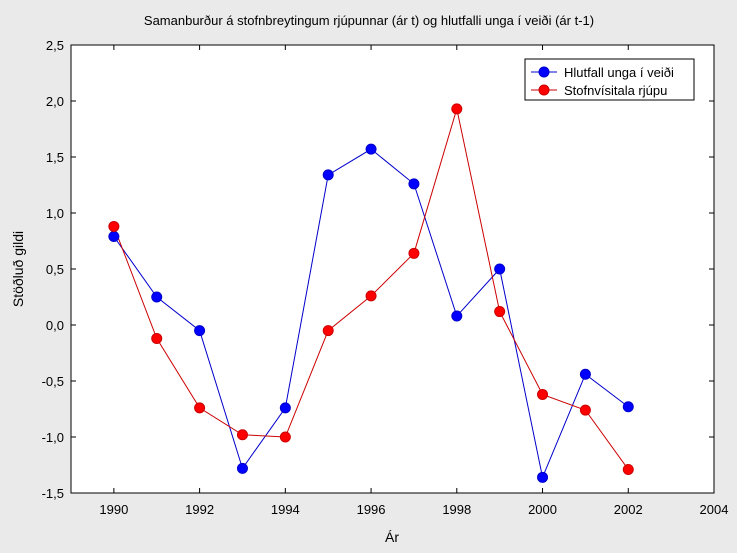 The height and width of the screenshot is (553, 737). I want to click on x-tick-label: 1994, so click(285, 509).